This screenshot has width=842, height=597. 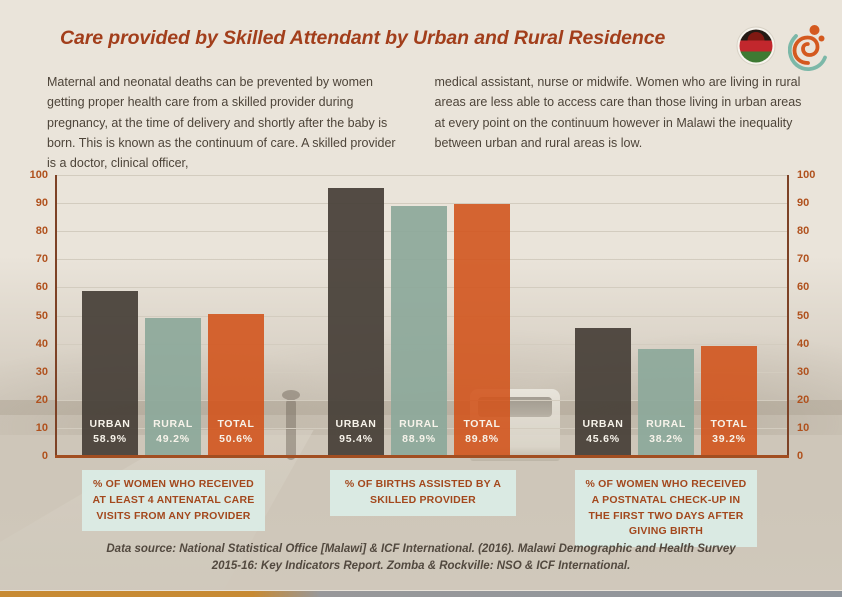 I want to click on y-tick-l-60: 60, so click(x=41, y=287).